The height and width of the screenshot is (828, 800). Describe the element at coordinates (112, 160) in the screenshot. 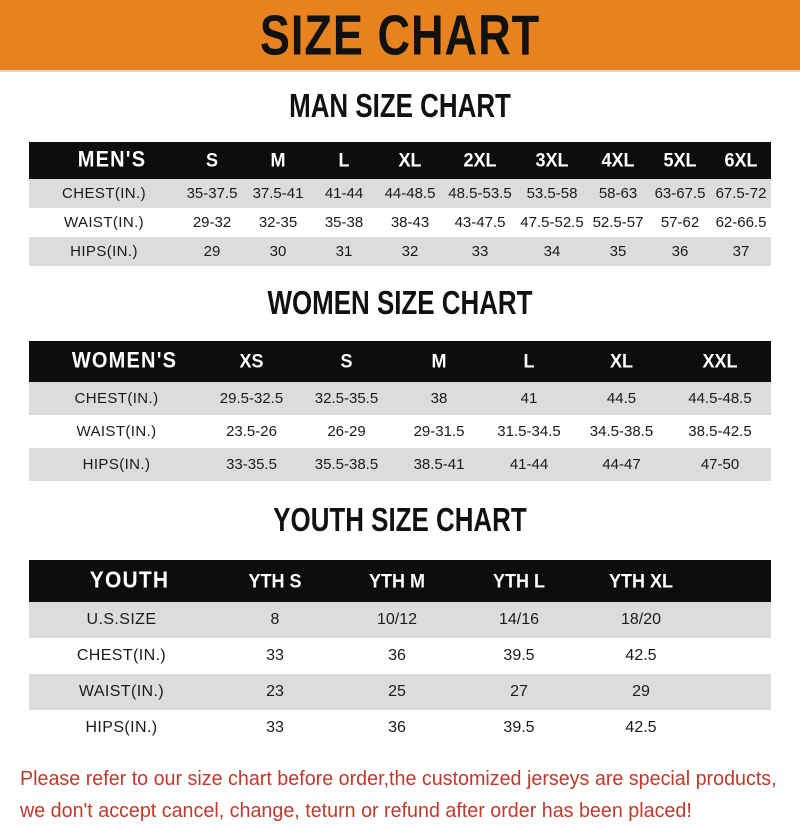

I see `man-header-label: MEN'S` at that location.